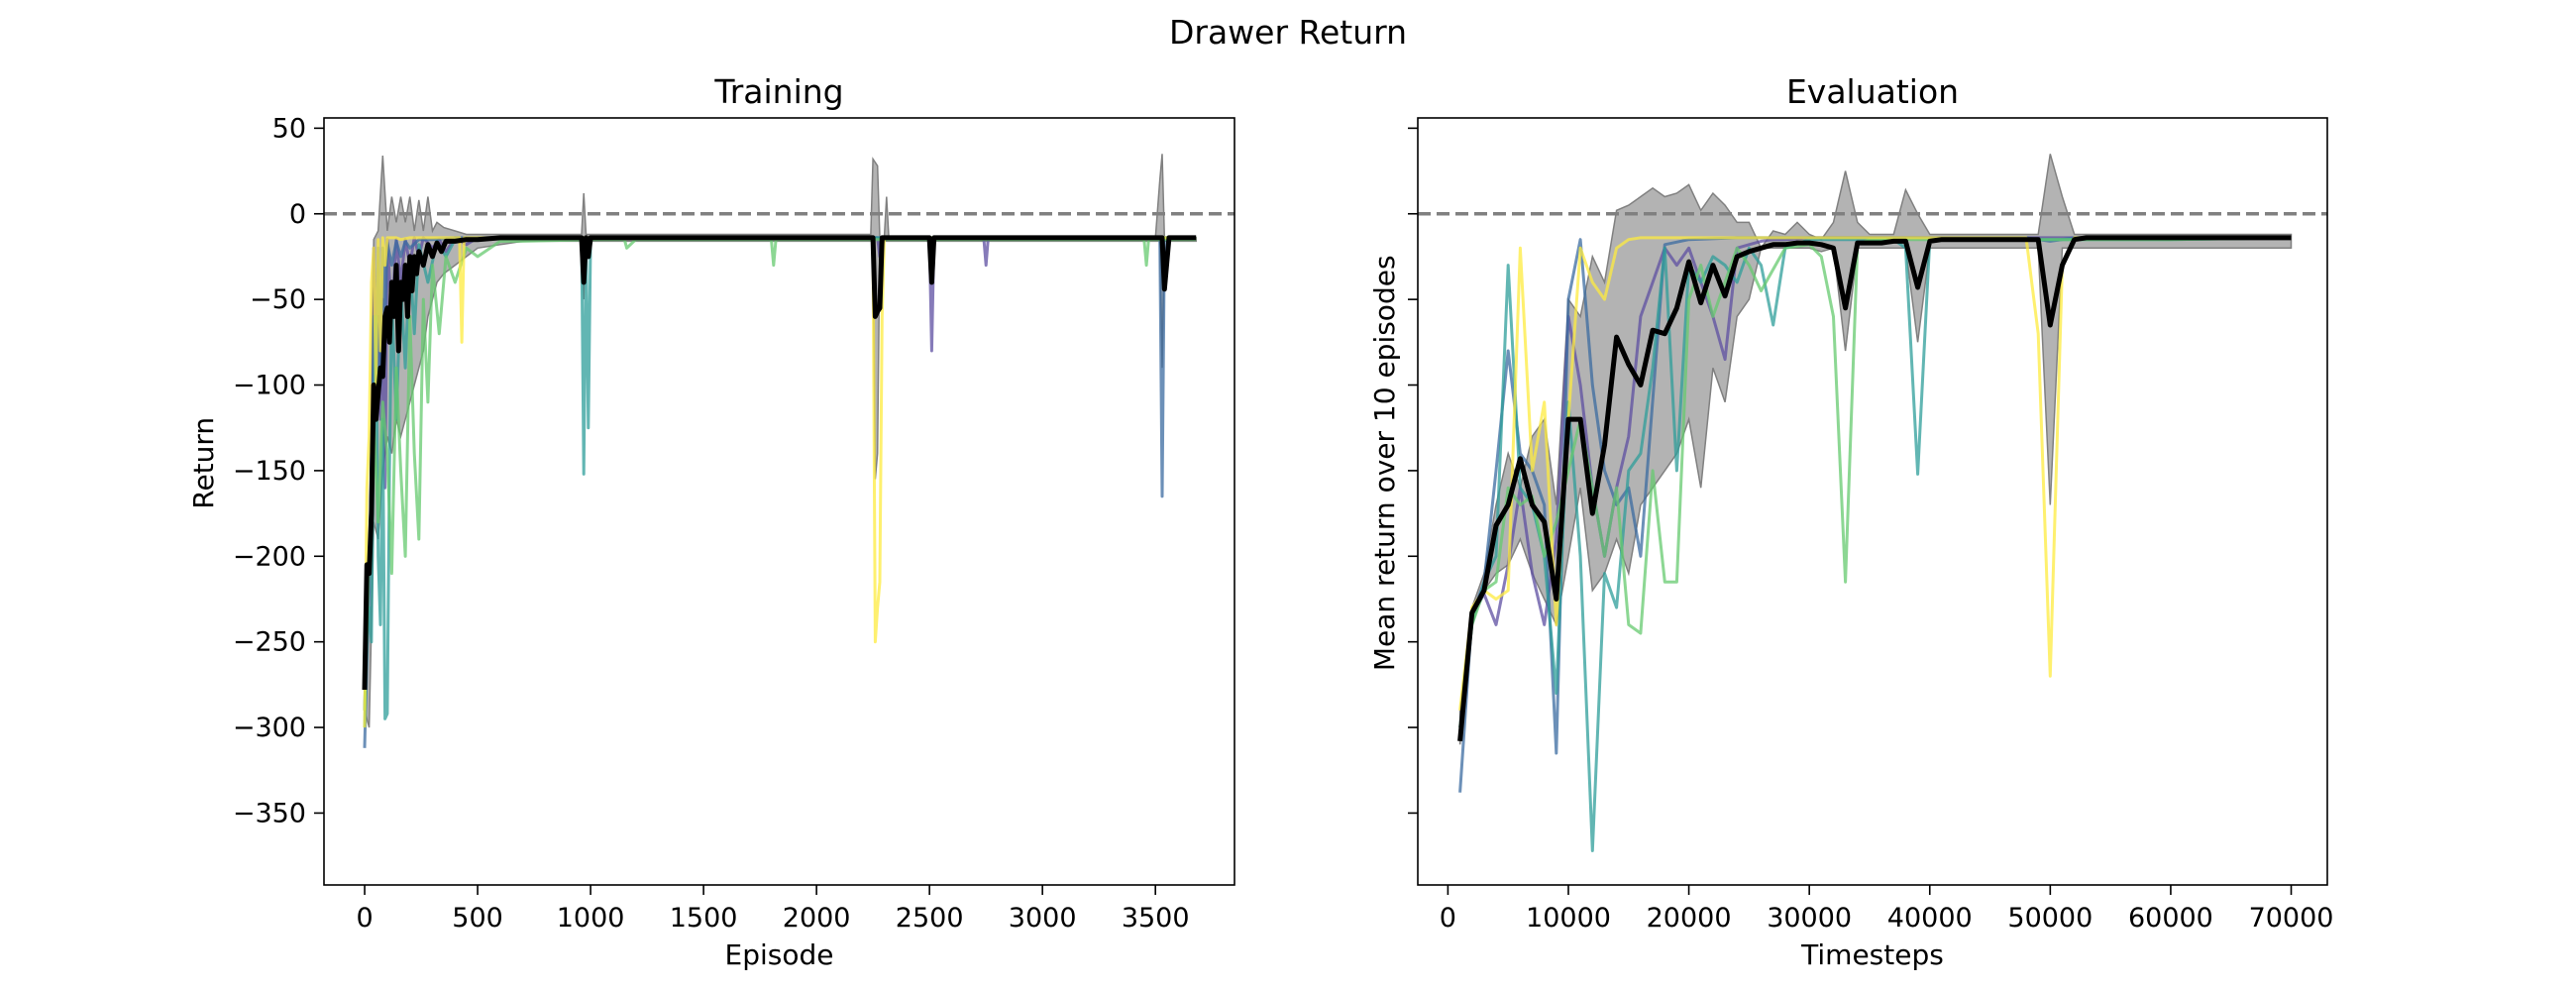 This screenshot has height=991, width=2576. What do you see at coordinates (270, 386) in the screenshot?
I see `training-y-tick-label: −100` at bounding box center [270, 386].